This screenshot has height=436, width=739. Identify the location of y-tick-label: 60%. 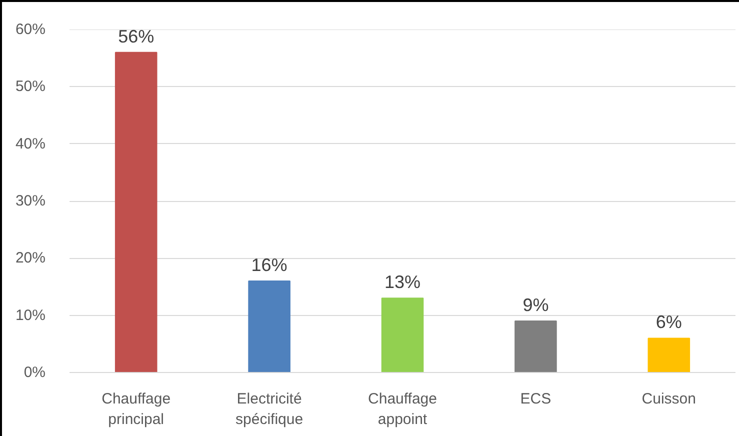
(30, 29).